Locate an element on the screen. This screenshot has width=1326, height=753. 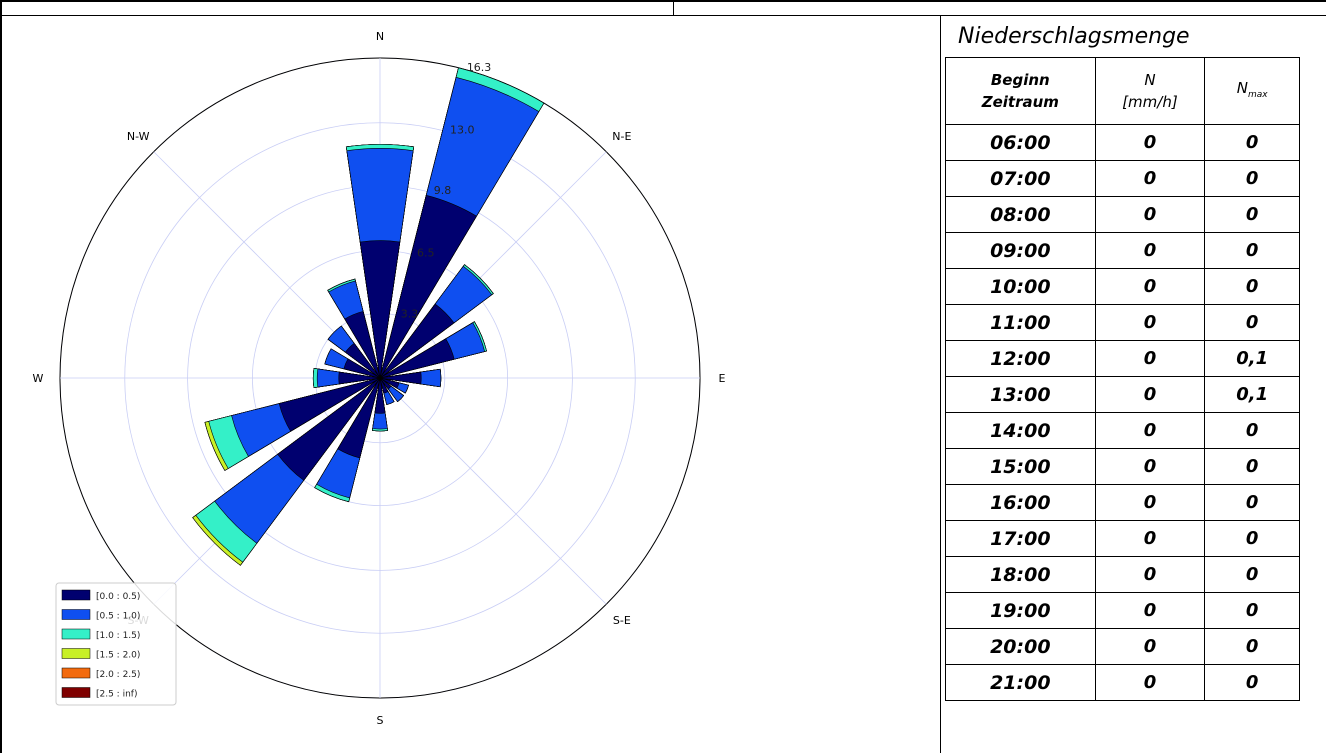
legend-label: [2.0 : 2.5) is located at coordinates (118, 675).